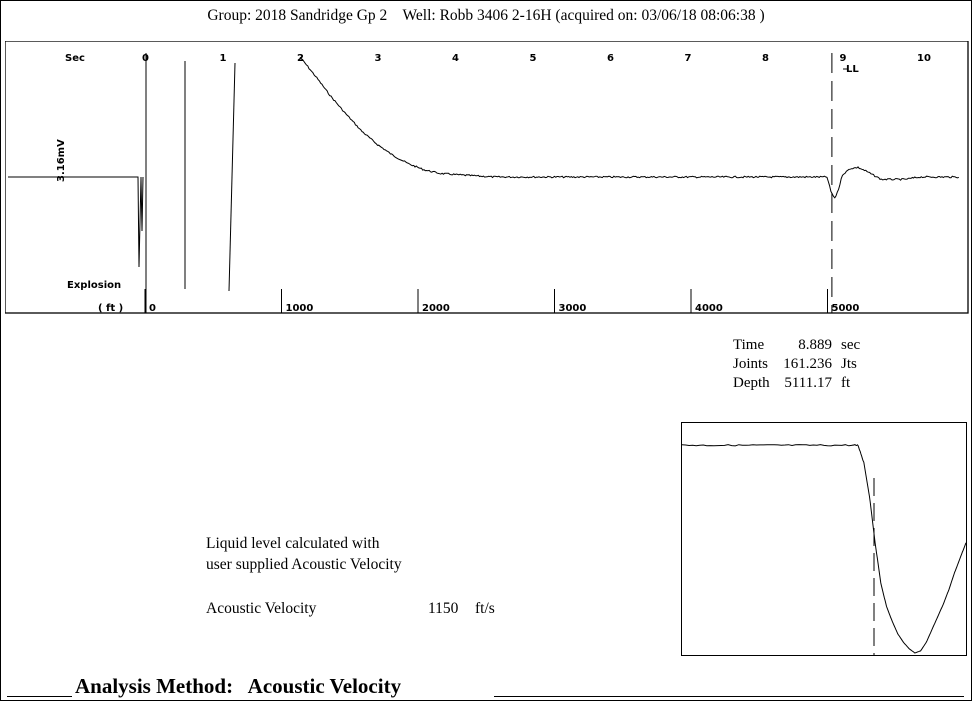 This screenshot has width=972, height=701. I want to click on ft-tick-label: 0, so click(152, 308).